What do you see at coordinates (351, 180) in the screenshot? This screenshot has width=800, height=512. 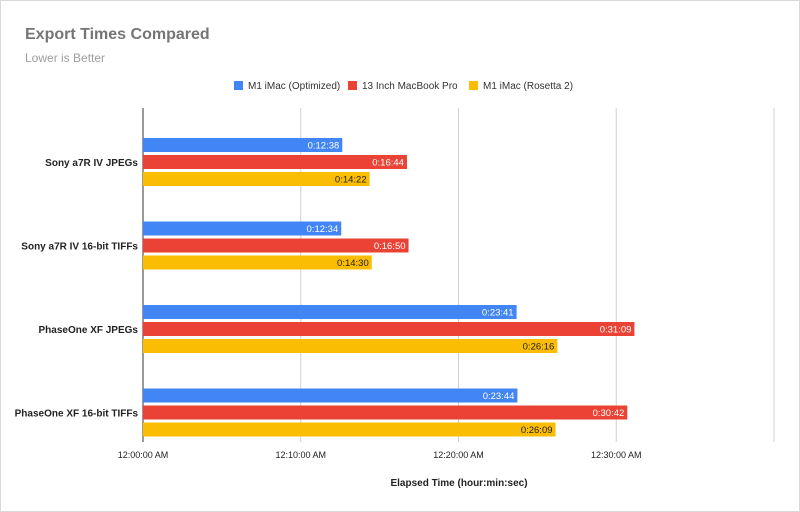 I see `bar-data-label: 0:14:22` at bounding box center [351, 180].